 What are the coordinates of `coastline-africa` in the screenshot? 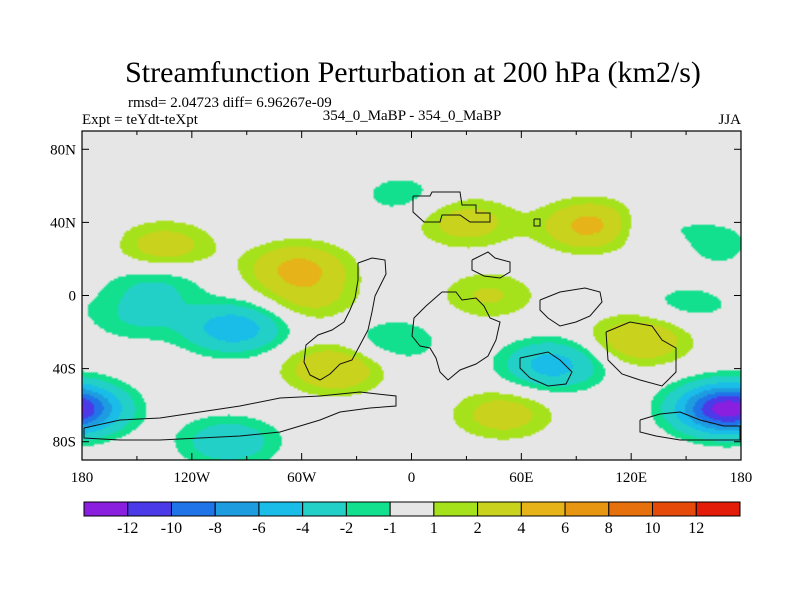 It's located at (456, 336).